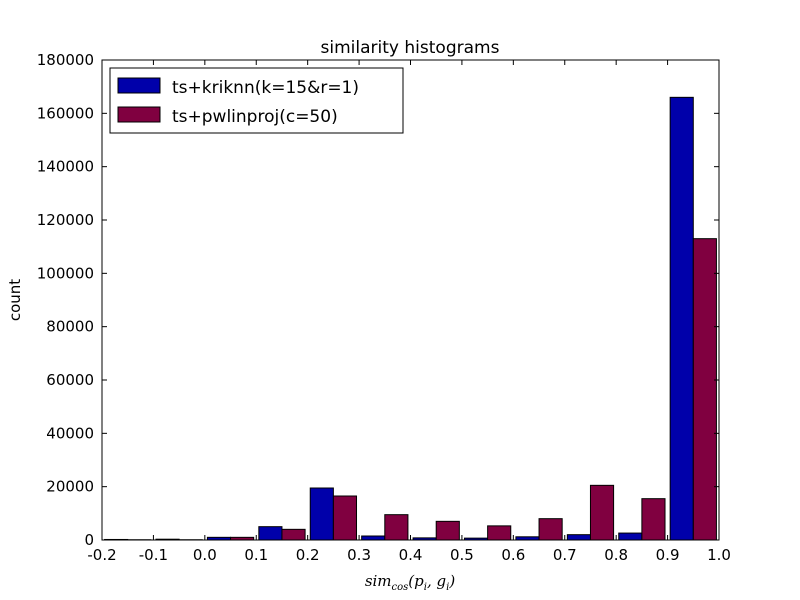 This screenshot has width=800, height=600. I want to click on x-tick-label: 0.2, so click(308, 555).